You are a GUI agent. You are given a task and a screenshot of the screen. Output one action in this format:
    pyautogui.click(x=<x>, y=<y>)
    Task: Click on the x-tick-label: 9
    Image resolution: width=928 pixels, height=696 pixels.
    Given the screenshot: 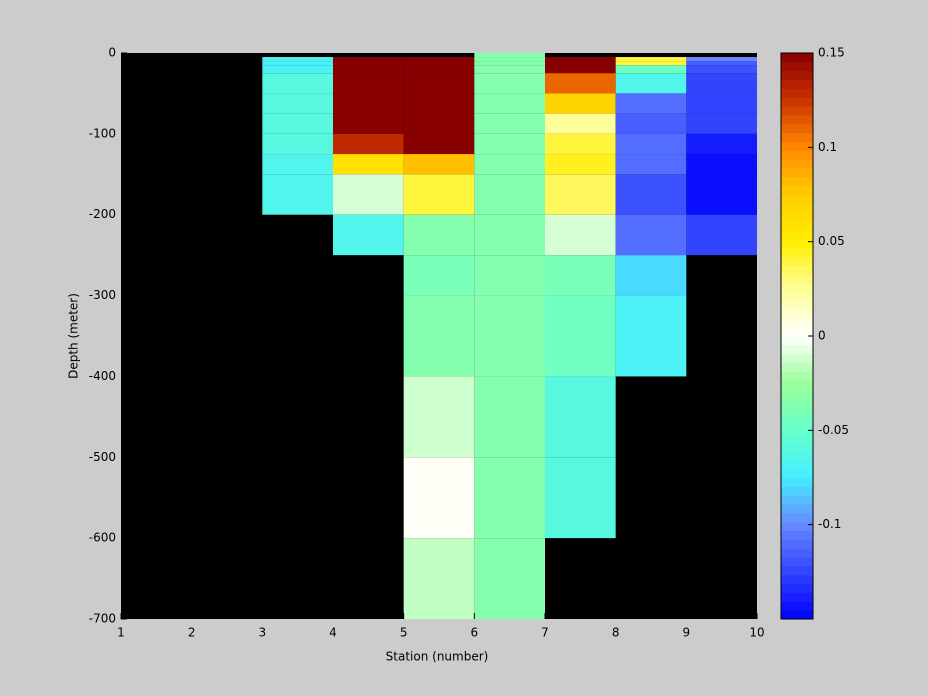 What is the action you would take?
    pyautogui.click(x=687, y=633)
    